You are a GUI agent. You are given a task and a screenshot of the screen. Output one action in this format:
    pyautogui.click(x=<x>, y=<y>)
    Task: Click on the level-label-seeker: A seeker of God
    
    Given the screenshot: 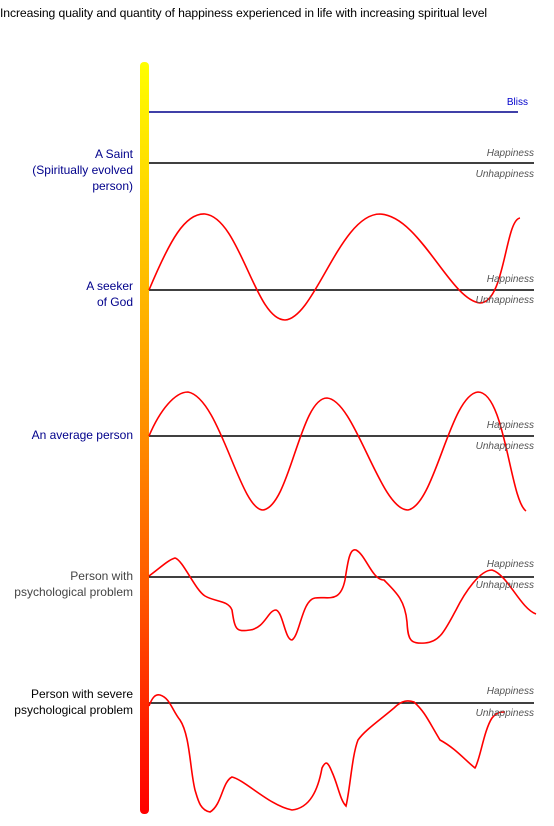 What is the action you would take?
    pyautogui.click(x=109, y=294)
    